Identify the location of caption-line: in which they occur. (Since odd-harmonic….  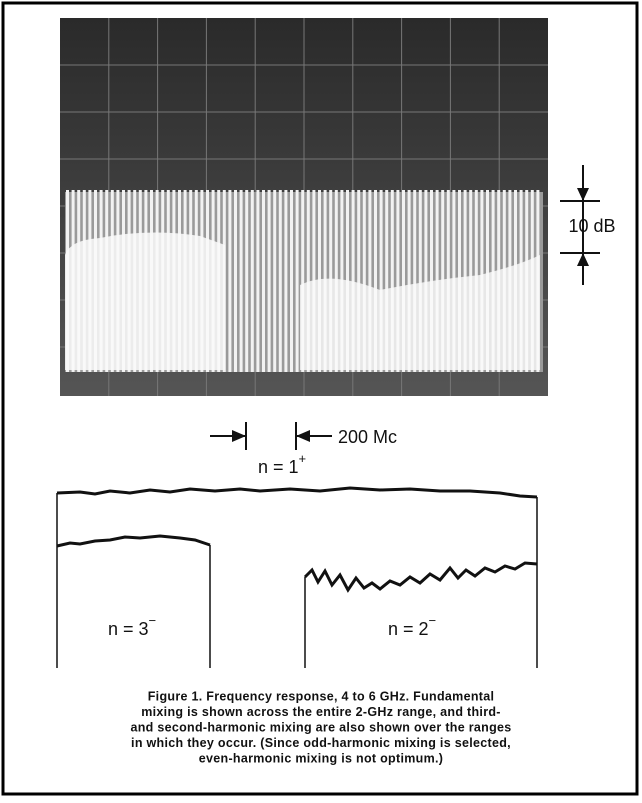
(321, 743).